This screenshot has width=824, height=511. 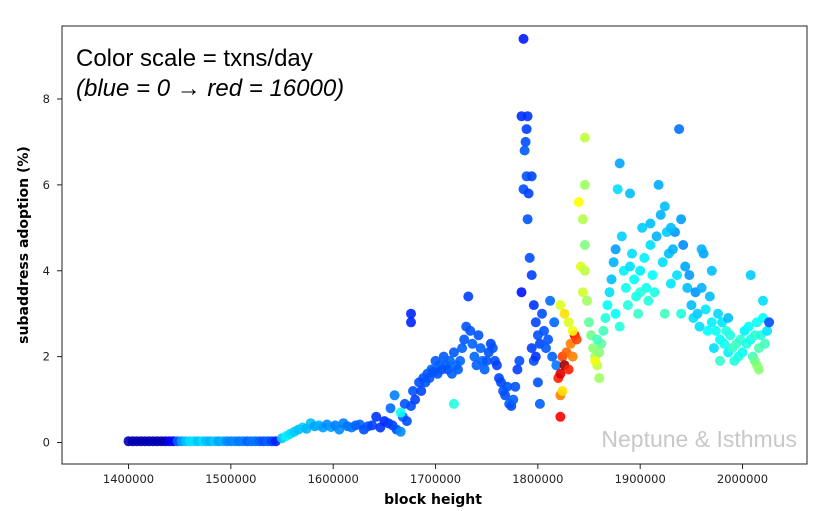 What do you see at coordinates (46, 357) in the screenshot?
I see `y-tick-label: 2` at bounding box center [46, 357].